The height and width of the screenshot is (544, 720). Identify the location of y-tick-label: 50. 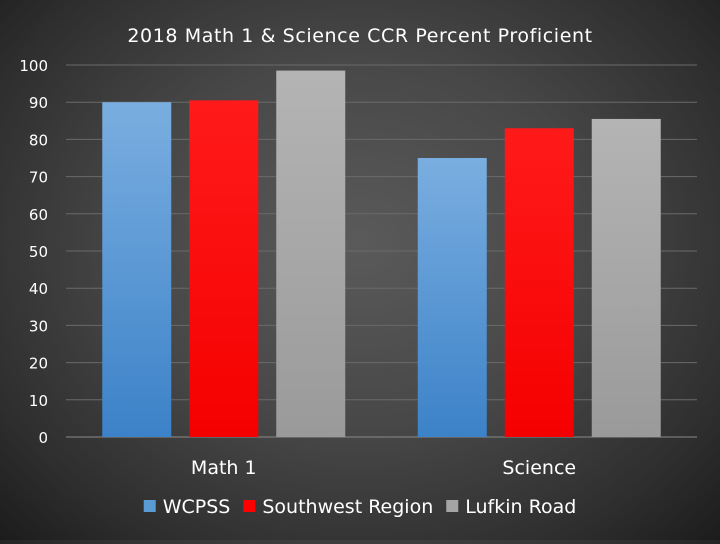
(38, 252).